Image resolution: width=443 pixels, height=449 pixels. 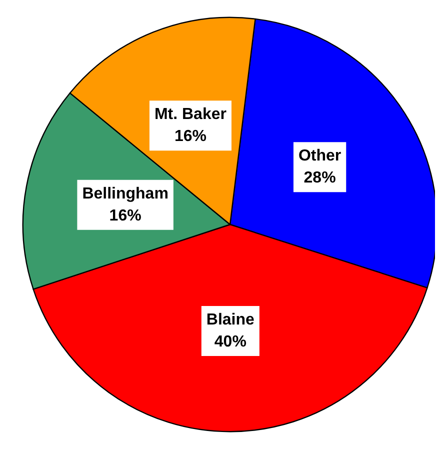 What do you see at coordinates (190, 115) in the screenshot?
I see `slice-label: Mt. Baker` at bounding box center [190, 115].